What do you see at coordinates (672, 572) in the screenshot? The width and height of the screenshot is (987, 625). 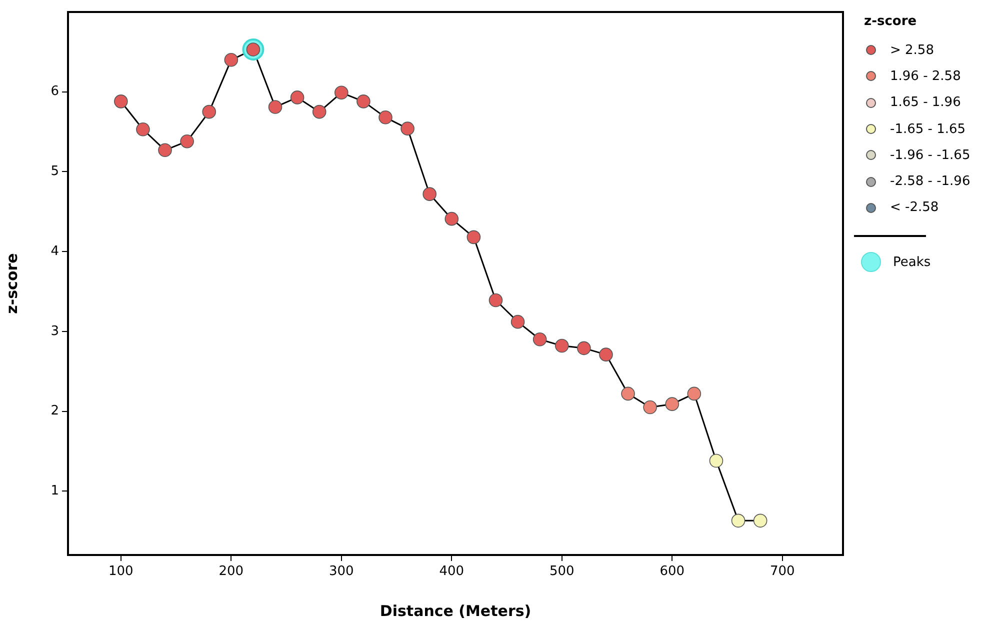 I see `x-tick-label: 600` at bounding box center [672, 572].